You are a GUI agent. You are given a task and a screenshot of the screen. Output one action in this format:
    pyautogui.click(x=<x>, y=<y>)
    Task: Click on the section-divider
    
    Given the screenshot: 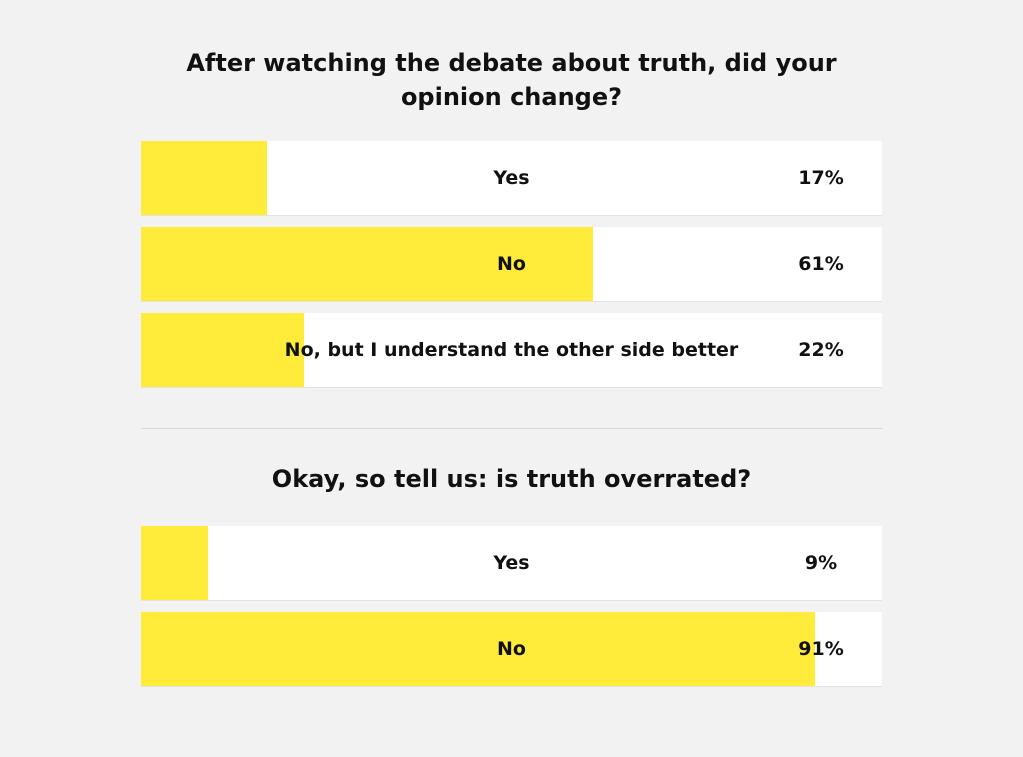 What is the action you would take?
    pyautogui.click(x=511, y=428)
    